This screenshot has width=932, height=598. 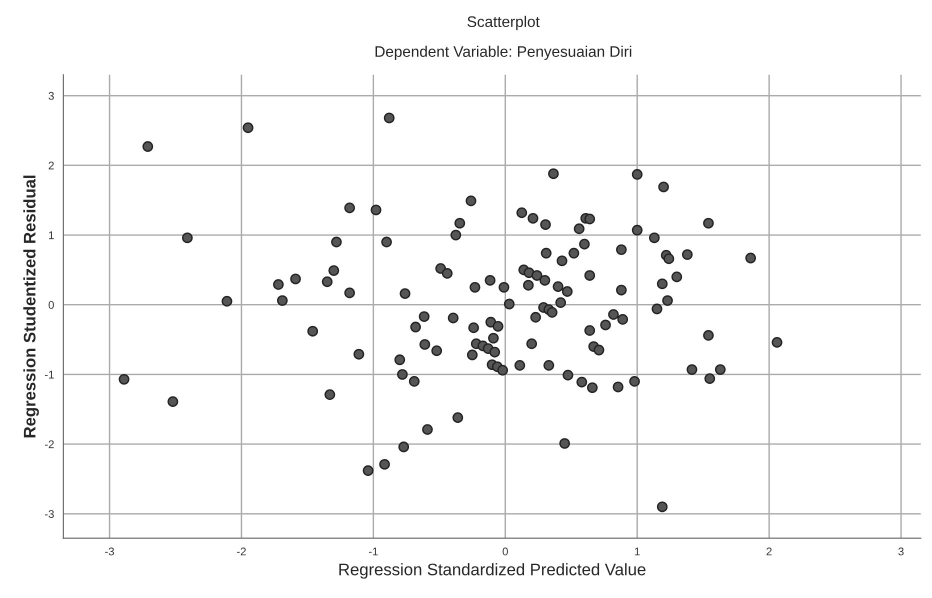 I want to click on y-tick-label: 1, so click(x=51, y=235).